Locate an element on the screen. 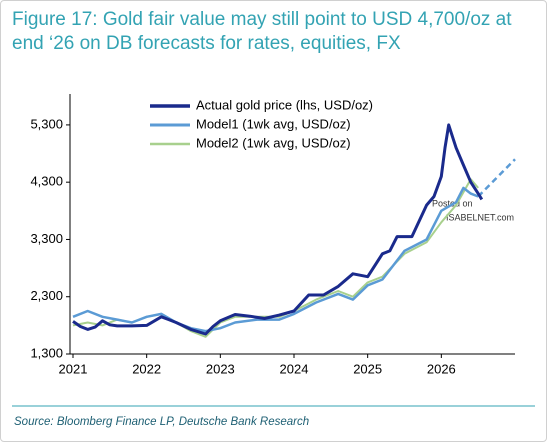 The image size is (547, 442). legend-label: Model2 (1wk avg, USD/oz) is located at coordinates (273, 142).